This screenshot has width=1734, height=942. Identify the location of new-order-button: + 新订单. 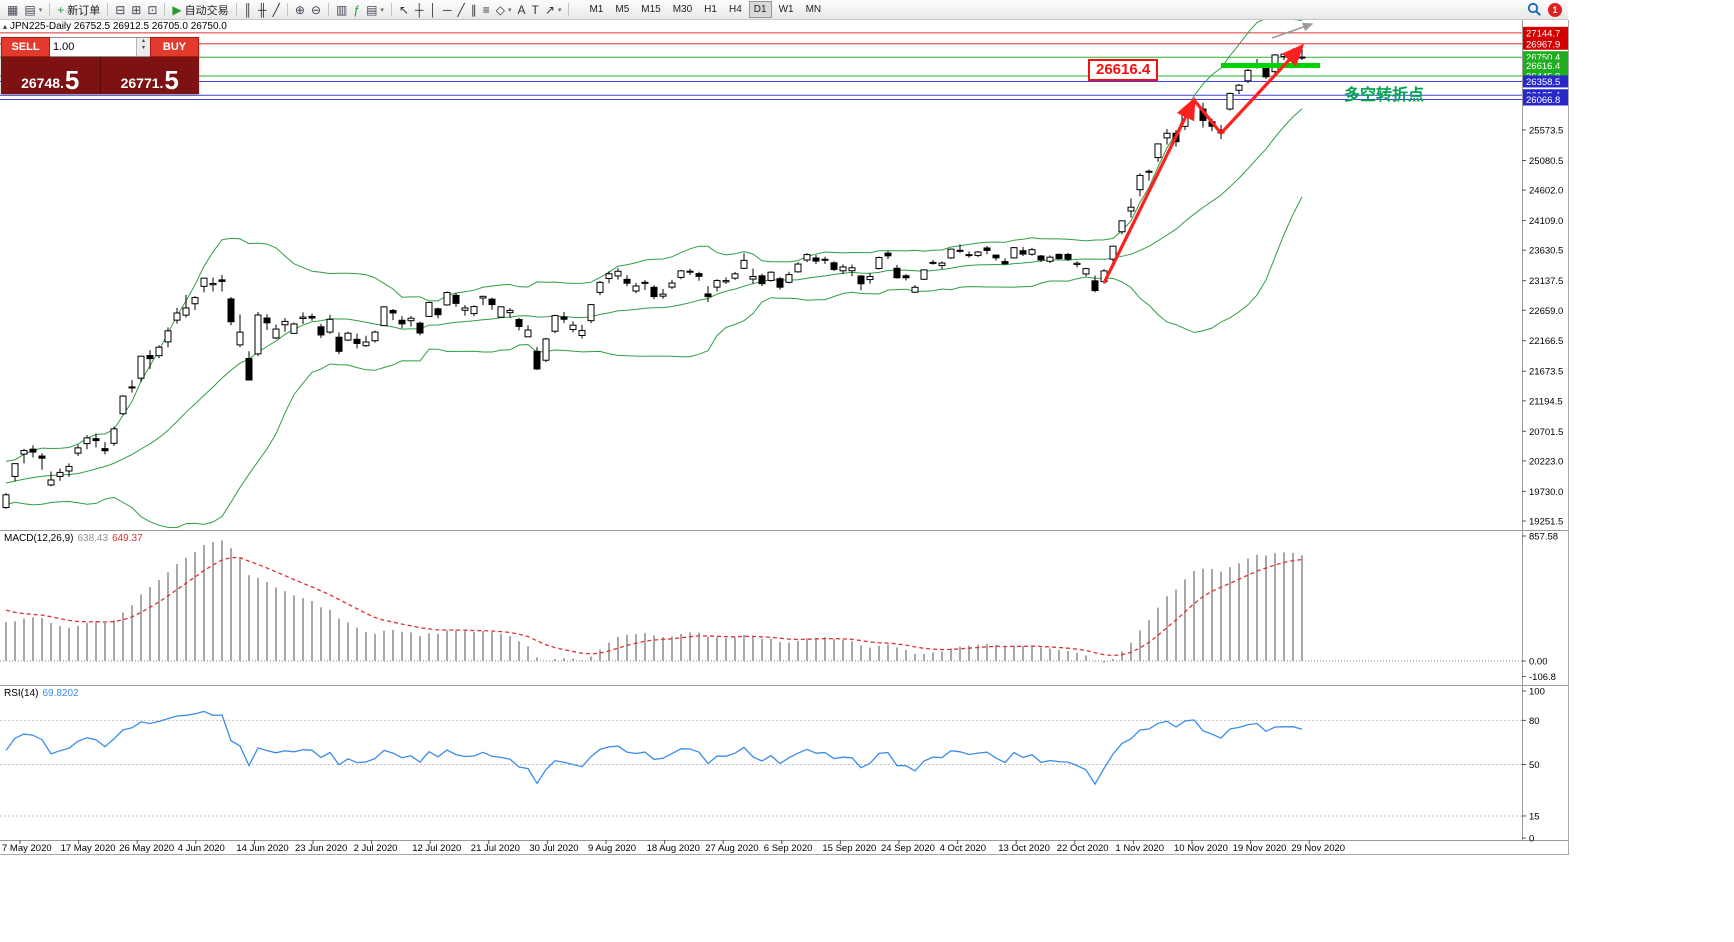
(78, 10).